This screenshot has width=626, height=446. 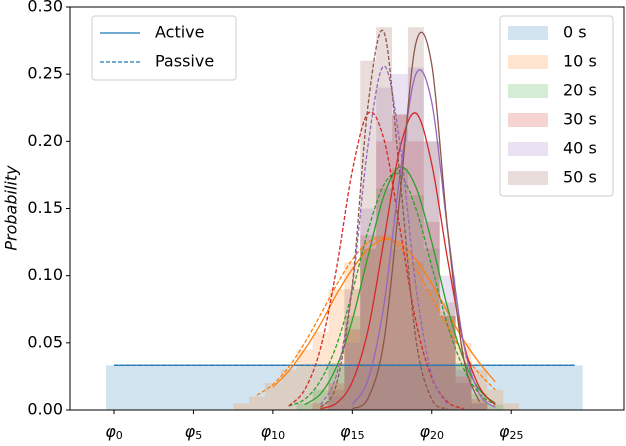 I want to click on y-tick-label: 0.15, so click(x=45, y=207).